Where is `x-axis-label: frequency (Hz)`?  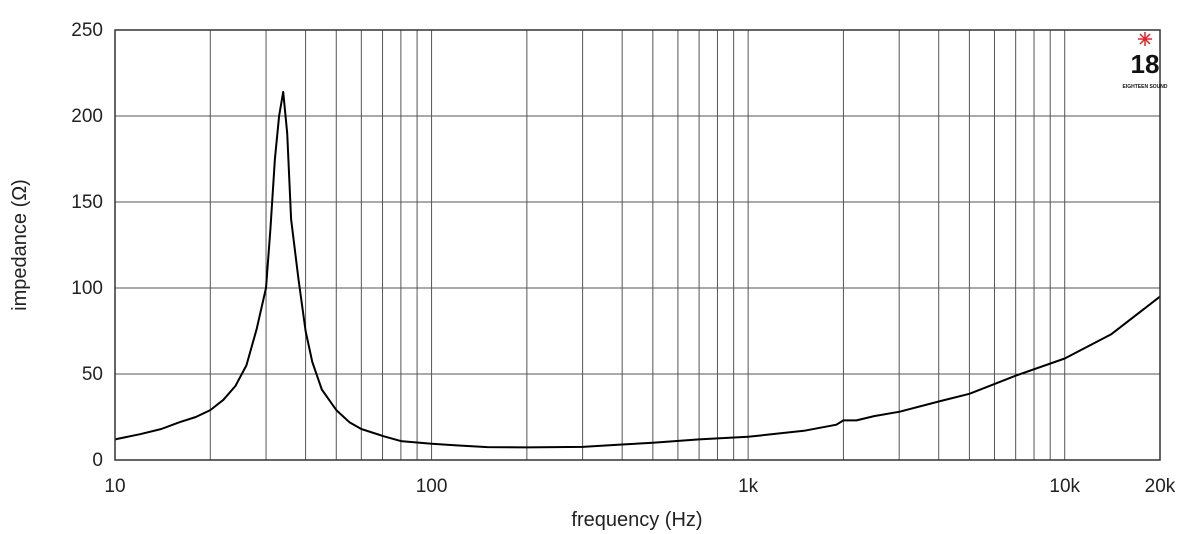
x-axis-label: frequency (Hz) is located at coordinates (636, 520).